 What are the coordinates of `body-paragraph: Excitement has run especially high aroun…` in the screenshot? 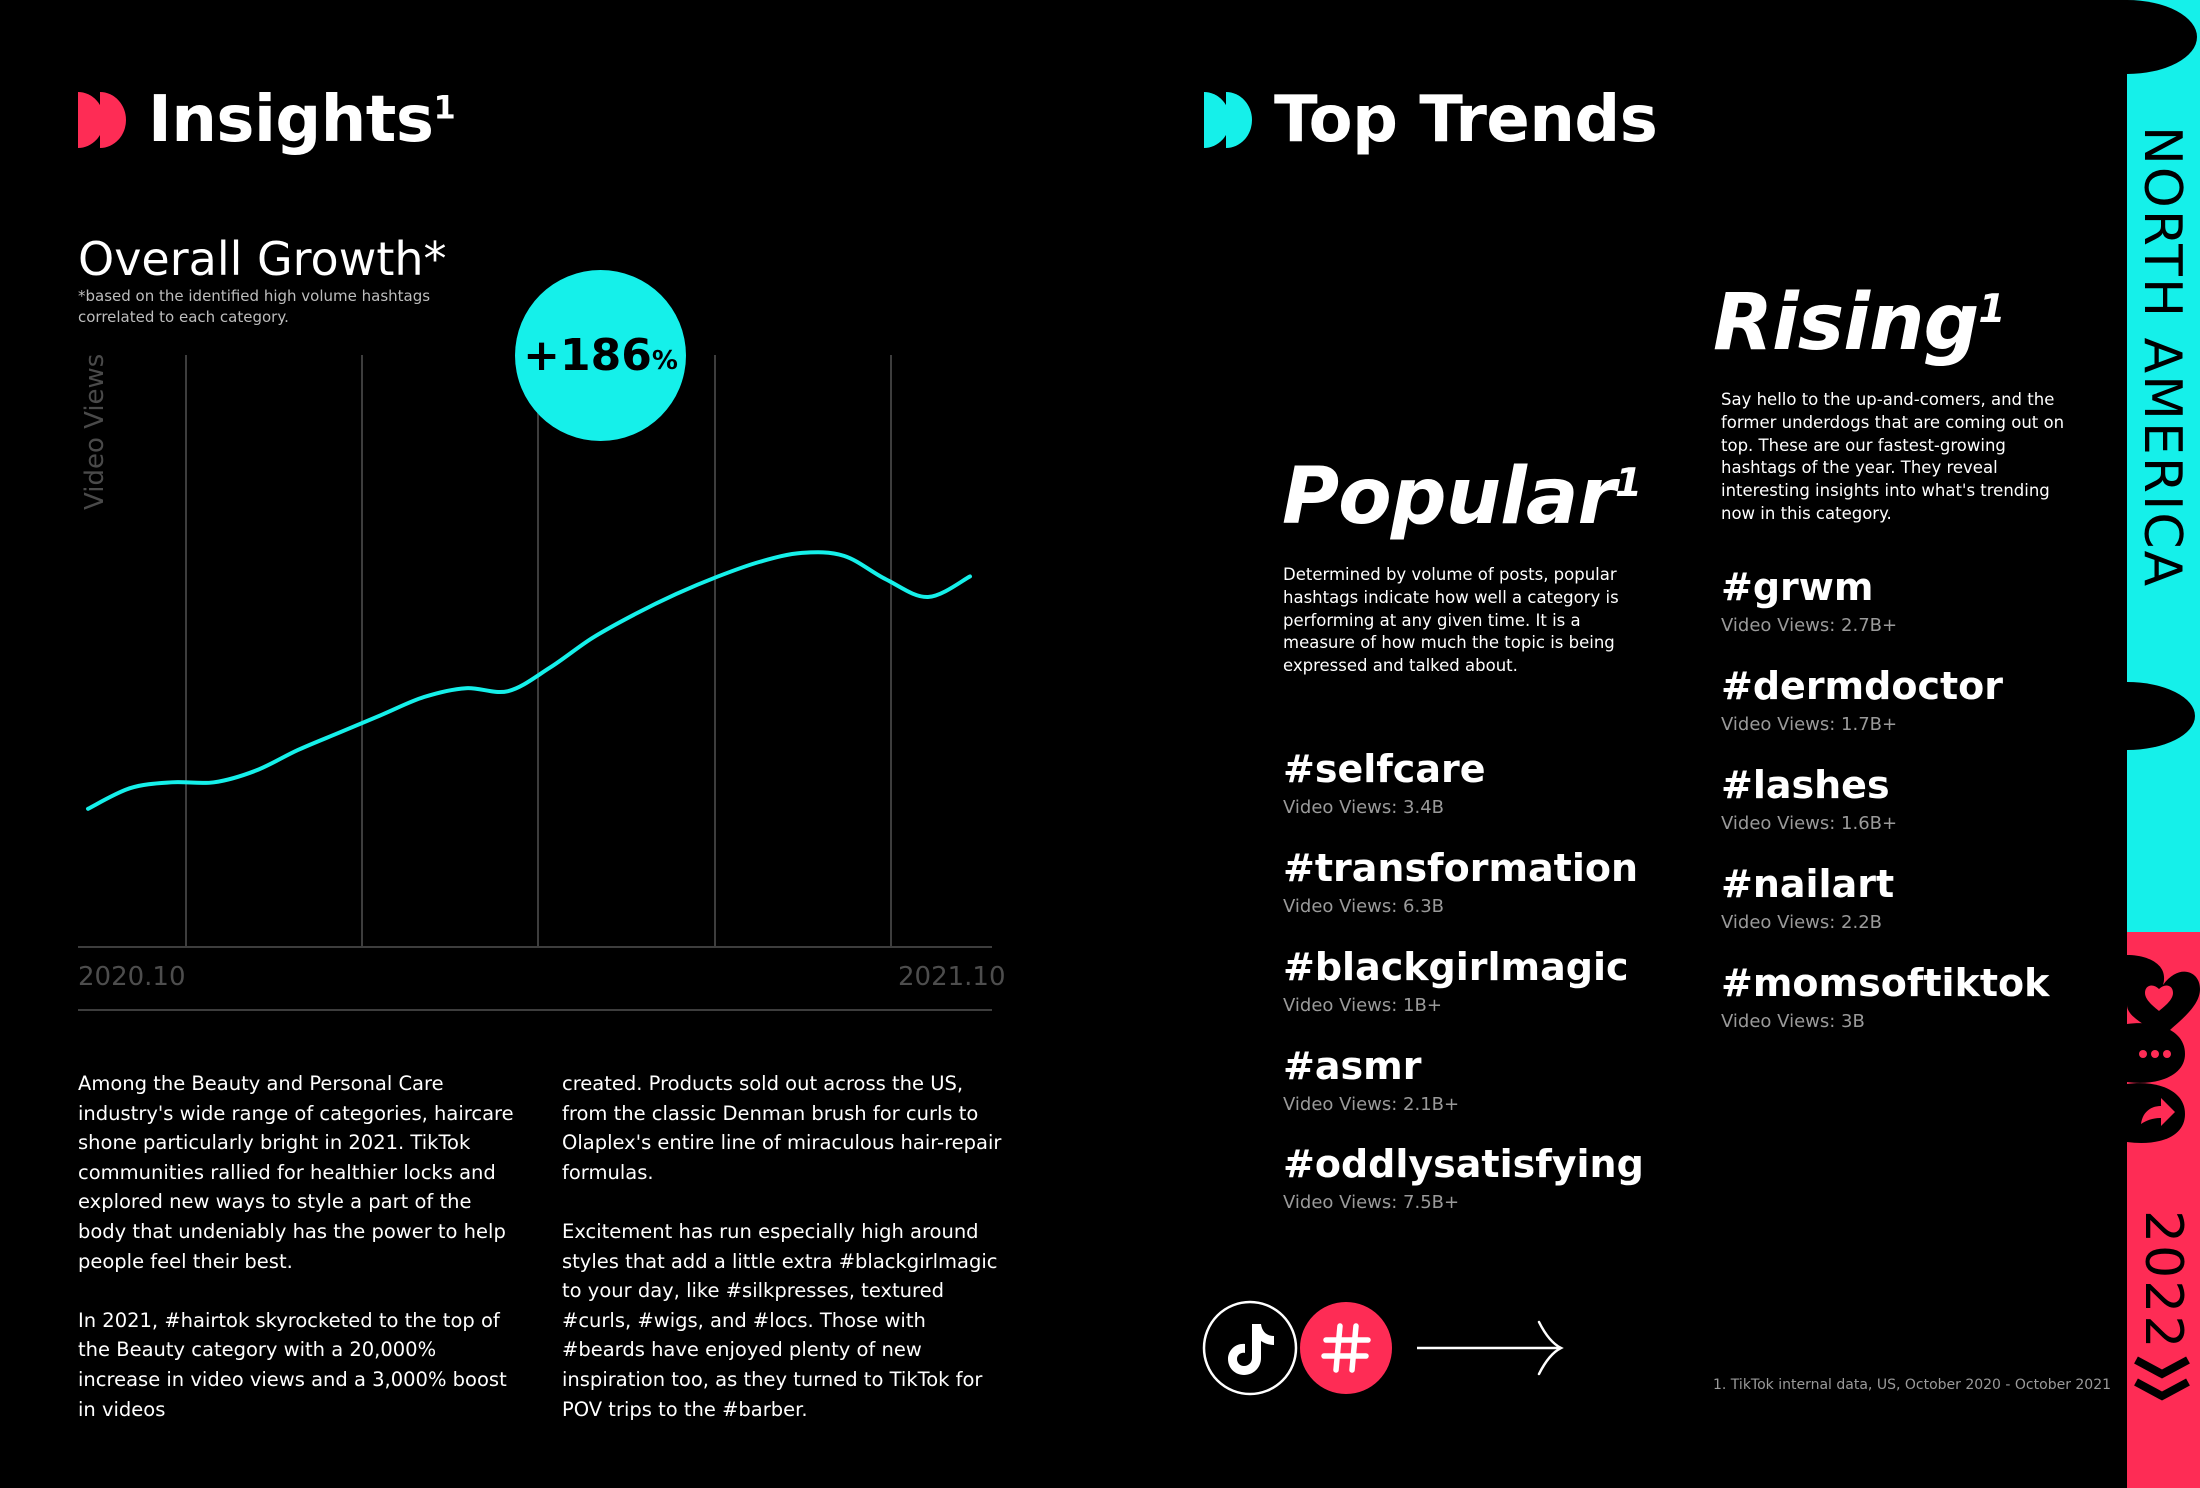 It's located at (780, 1320).